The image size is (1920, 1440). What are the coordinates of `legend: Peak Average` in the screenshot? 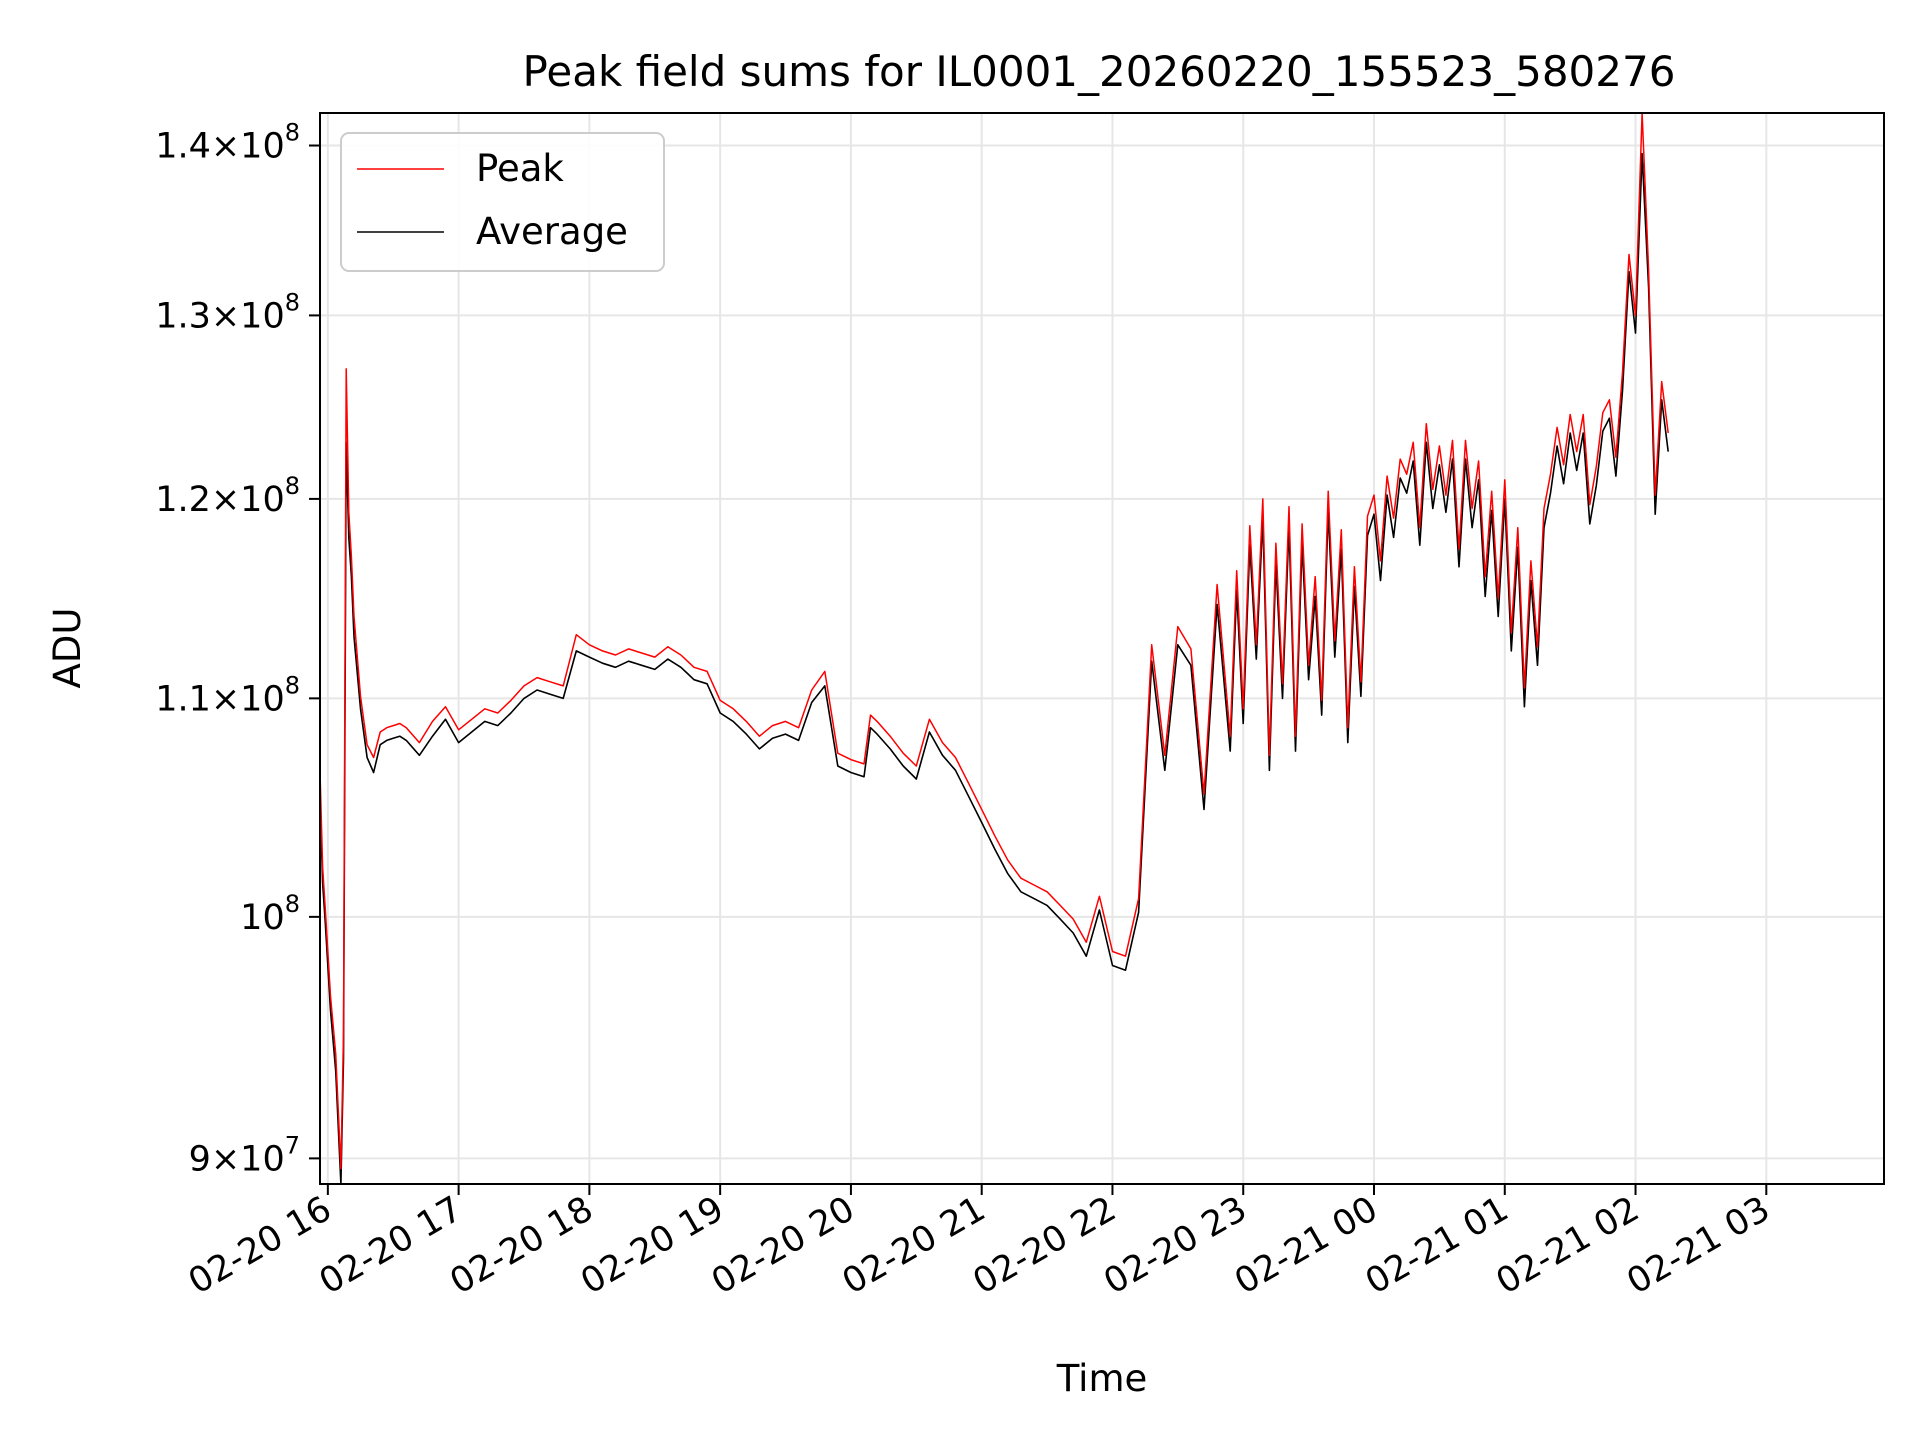 It's located at (502, 202).